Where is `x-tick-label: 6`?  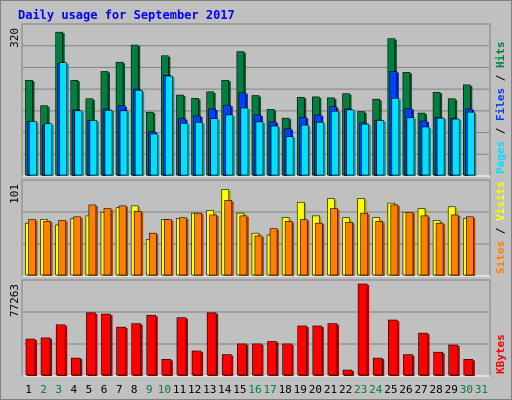 x-tick-label: 6 is located at coordinates (104, 389).